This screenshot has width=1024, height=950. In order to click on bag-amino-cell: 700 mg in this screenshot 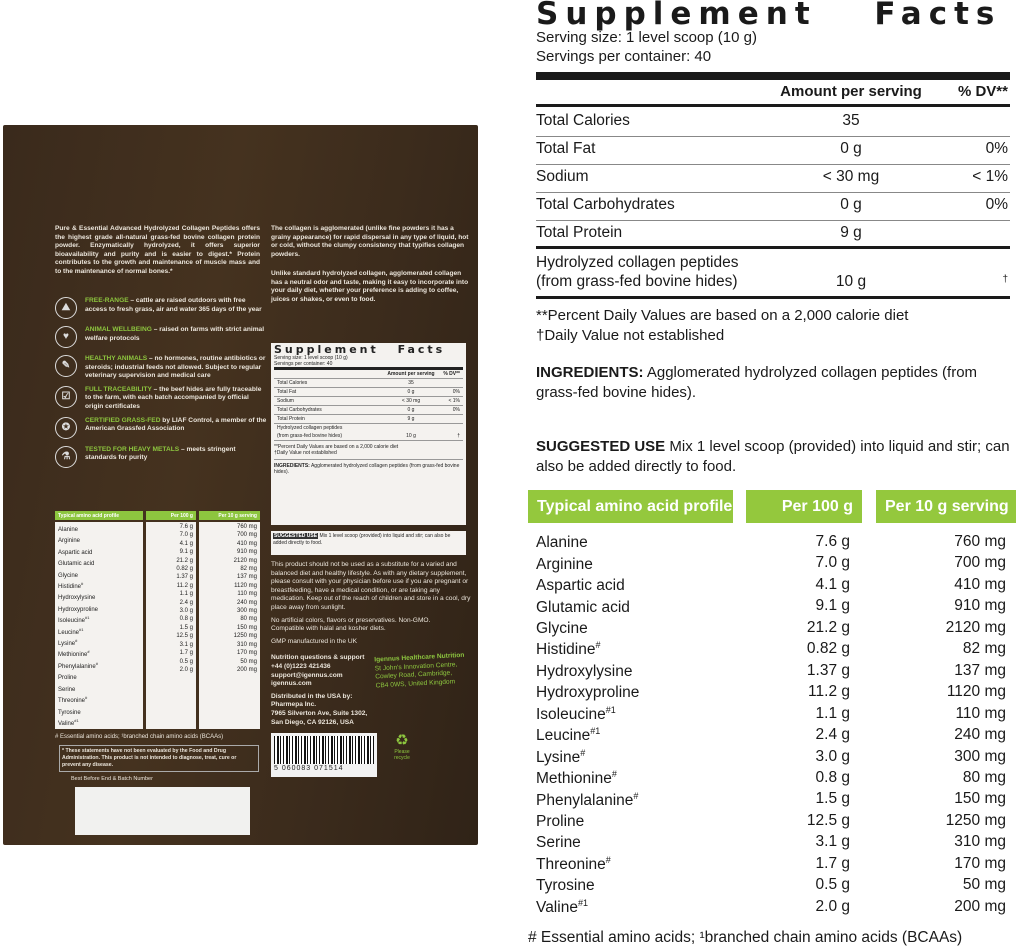, I will do `click(229, 535)`.